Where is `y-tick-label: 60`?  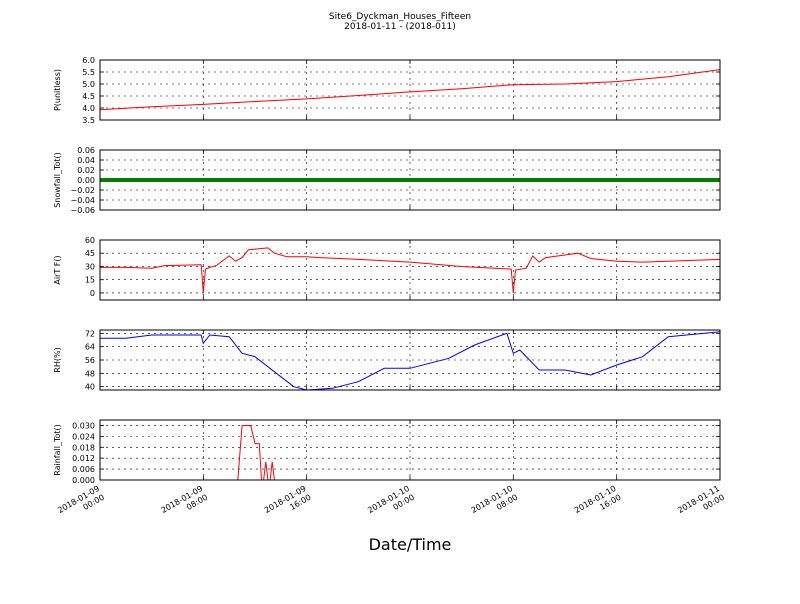 y-tick-label: 60 is located at coordinates (90, 240).